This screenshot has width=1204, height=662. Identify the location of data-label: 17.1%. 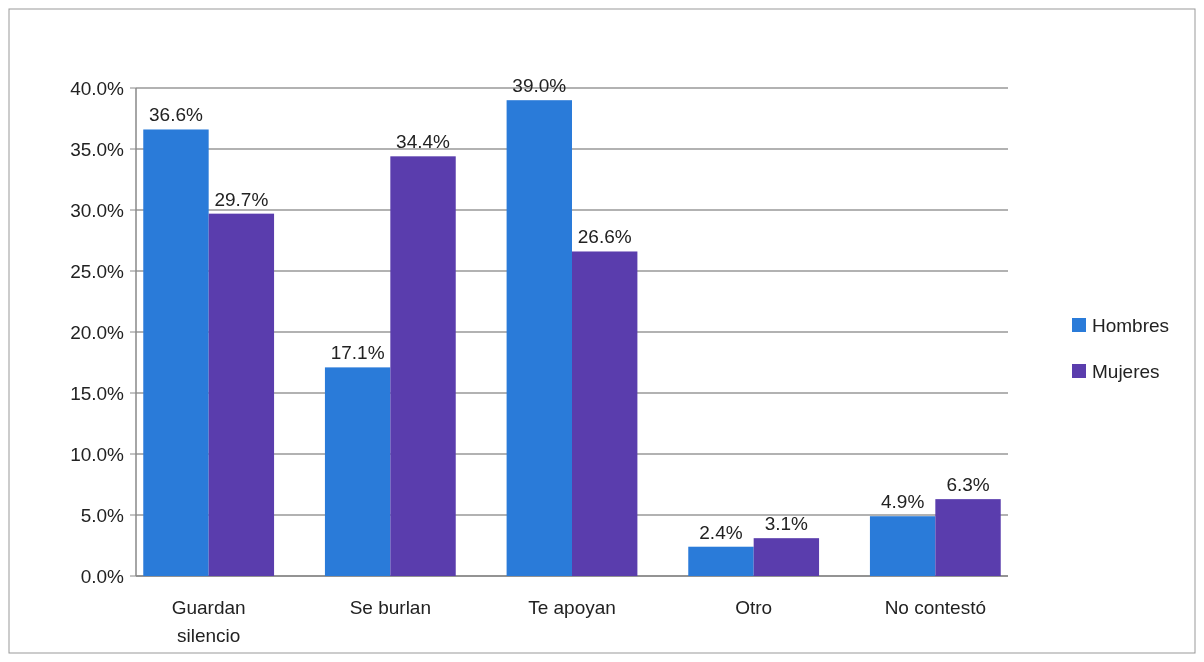
(357, 353).